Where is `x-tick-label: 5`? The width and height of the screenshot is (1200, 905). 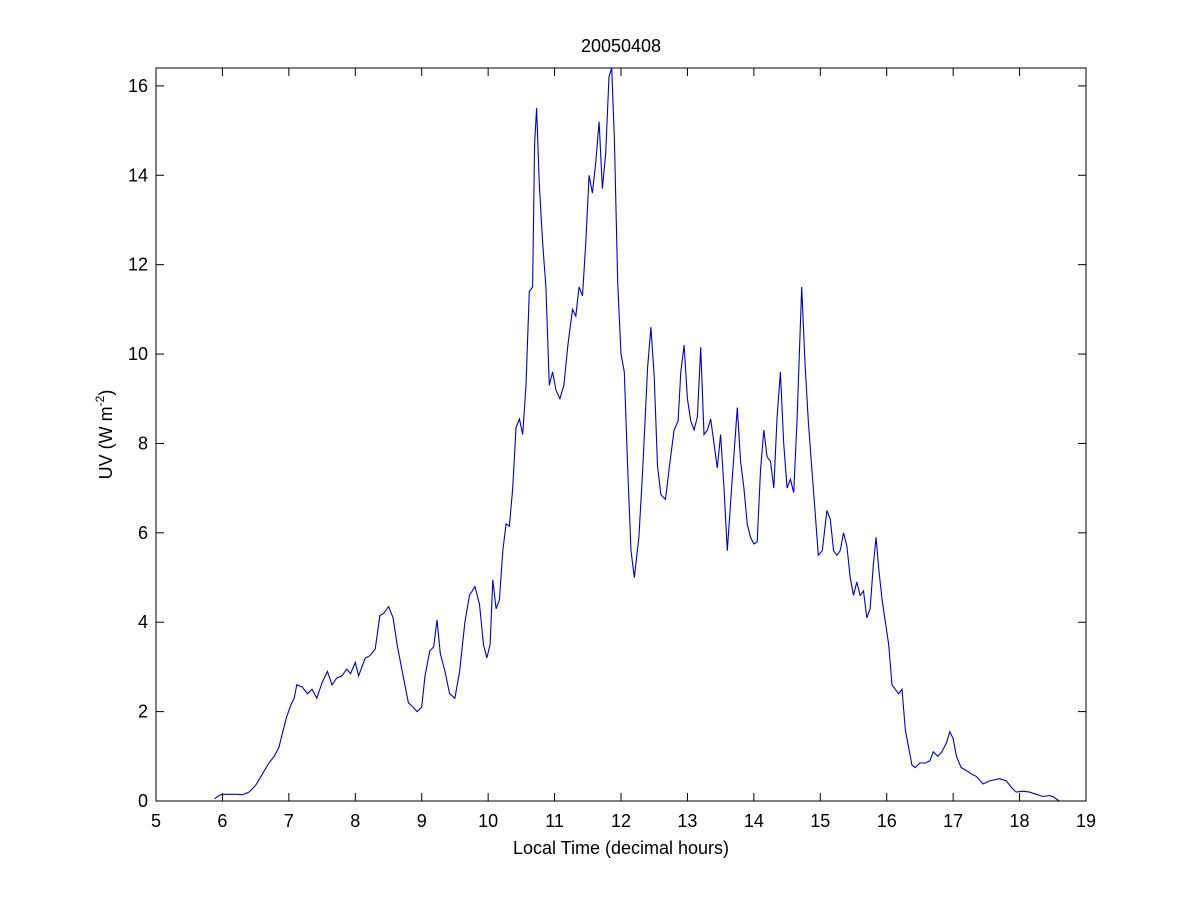 x-tick-label: 5 is located at coordinates (156, 821).